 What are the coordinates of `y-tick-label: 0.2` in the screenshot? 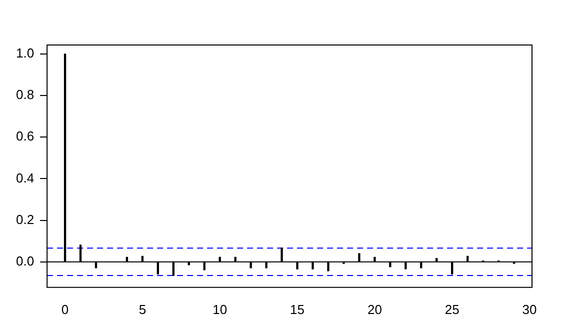 It's located at (25, 219).